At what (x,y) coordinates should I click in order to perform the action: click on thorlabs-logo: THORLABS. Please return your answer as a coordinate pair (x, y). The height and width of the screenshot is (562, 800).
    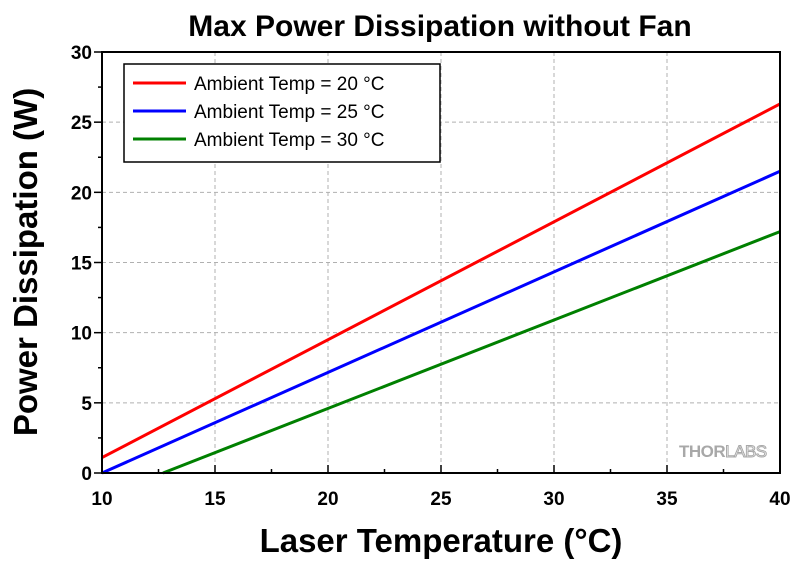
    Looking at the image, I should click on (723, 452).